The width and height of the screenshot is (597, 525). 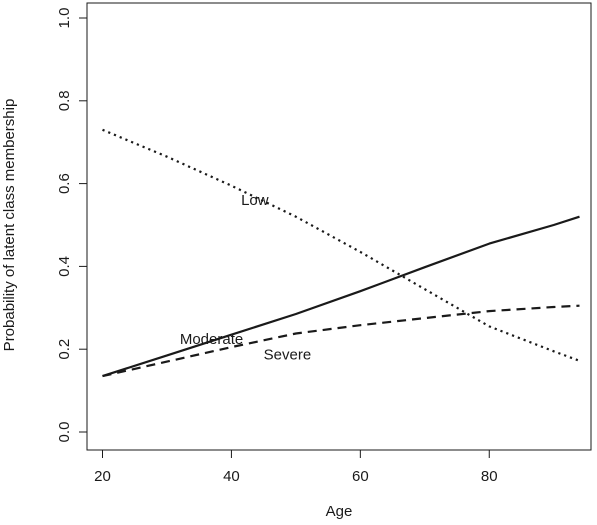 I want to click on y-axis: 0.0 0.2 0.4 0.6 0.8 1.0, so click(x=71, y=225).